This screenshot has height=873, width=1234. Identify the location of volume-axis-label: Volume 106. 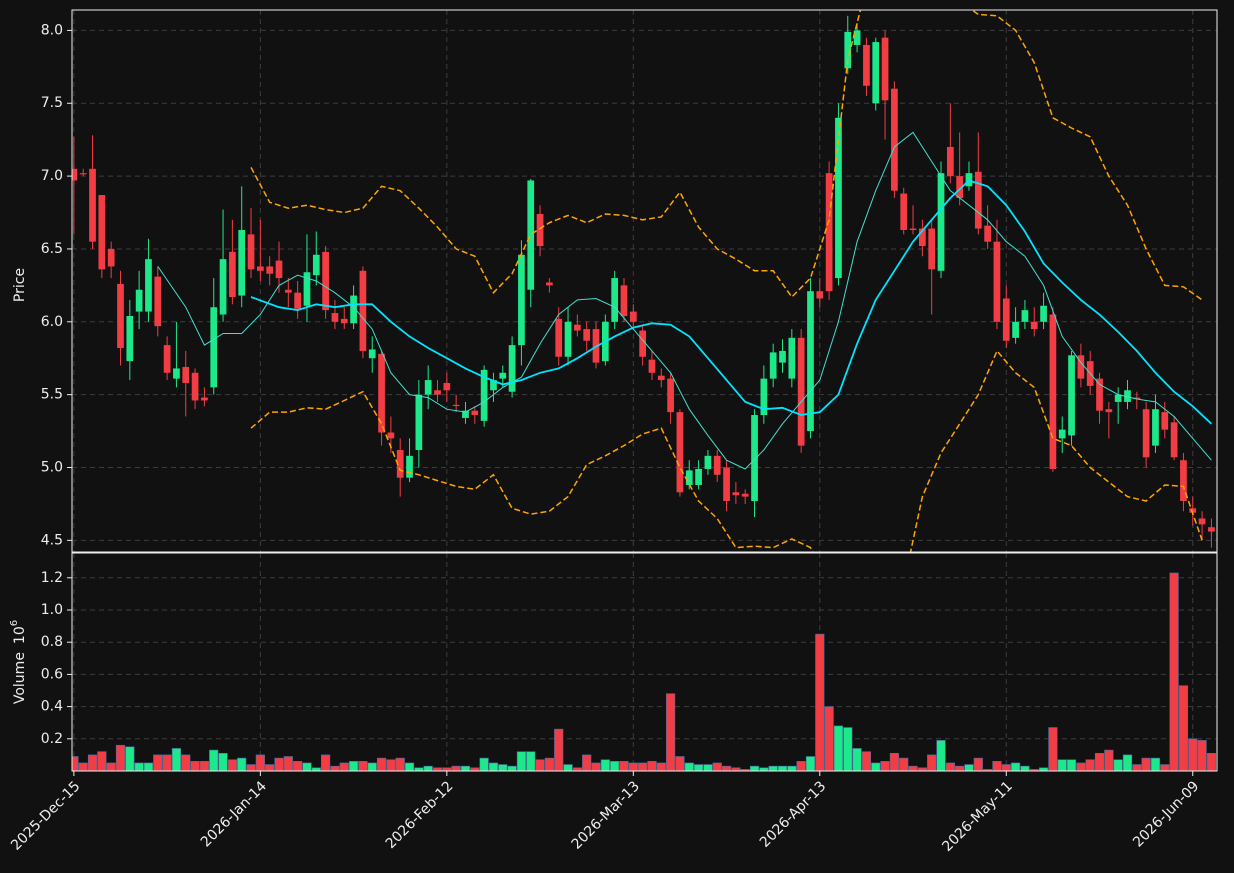
(18, 662).